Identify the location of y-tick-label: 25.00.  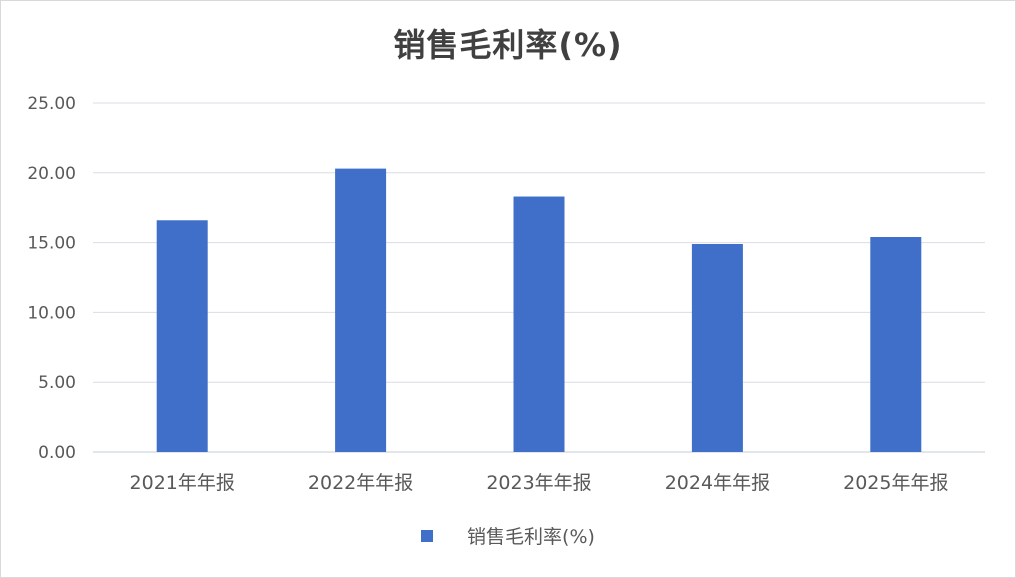
(51, 104).